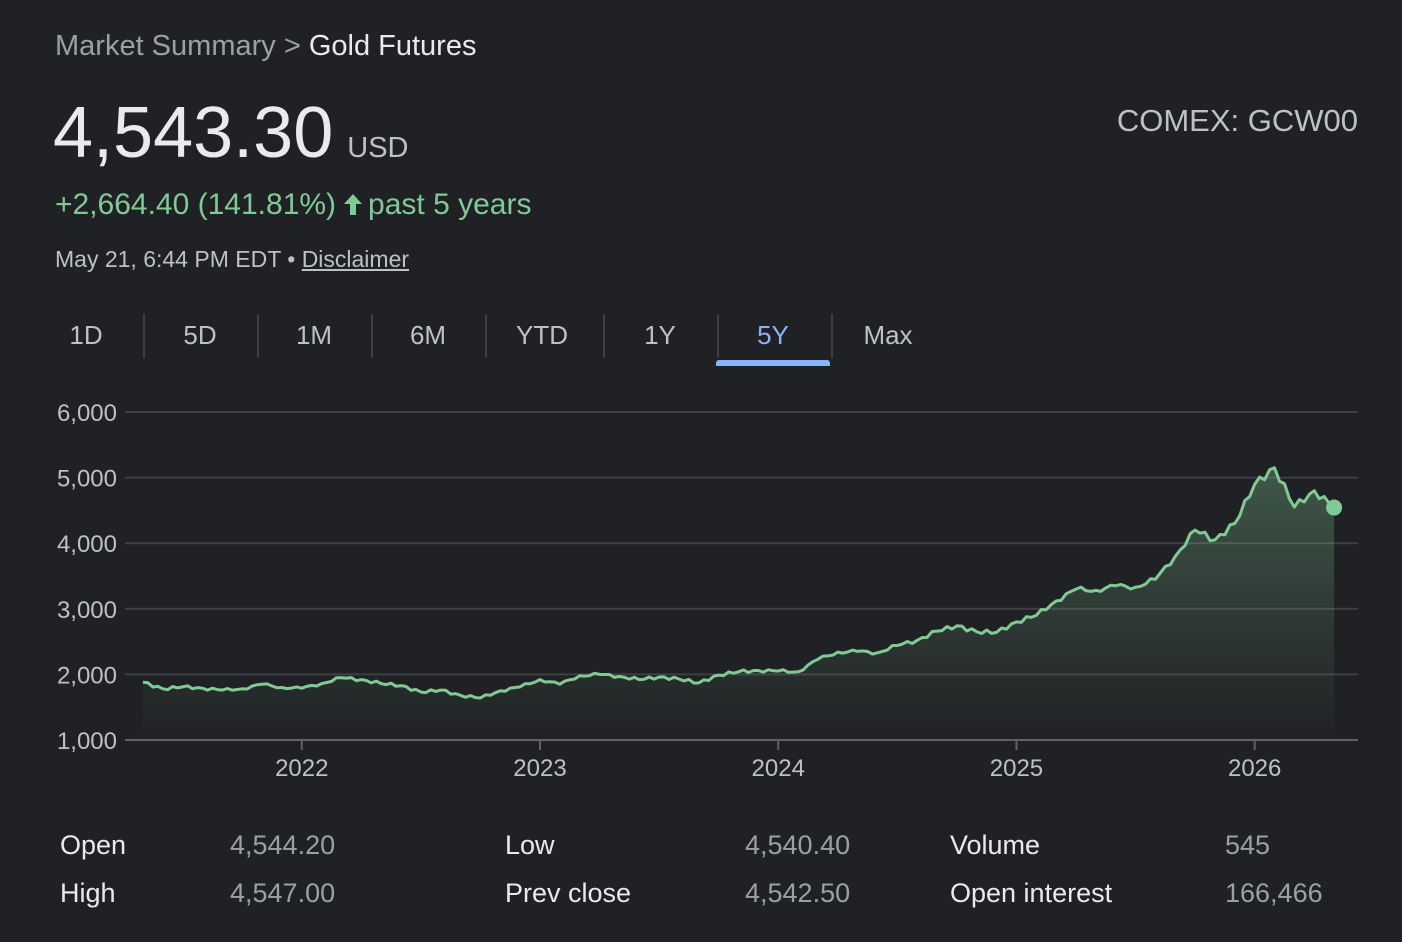 Image resolution: width=1402 pixels, height=942 pixels. What do you see at coordinates (87, 675) in the screenshot?
I see `y-tick-label: 2,000` at bounding box center [87, 675].